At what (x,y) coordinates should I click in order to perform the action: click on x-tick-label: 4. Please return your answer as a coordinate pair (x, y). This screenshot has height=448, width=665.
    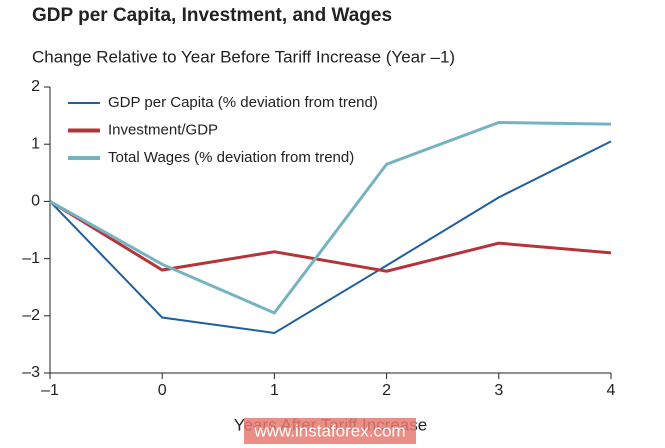
    Looking at the image, I should click on (611, 390).